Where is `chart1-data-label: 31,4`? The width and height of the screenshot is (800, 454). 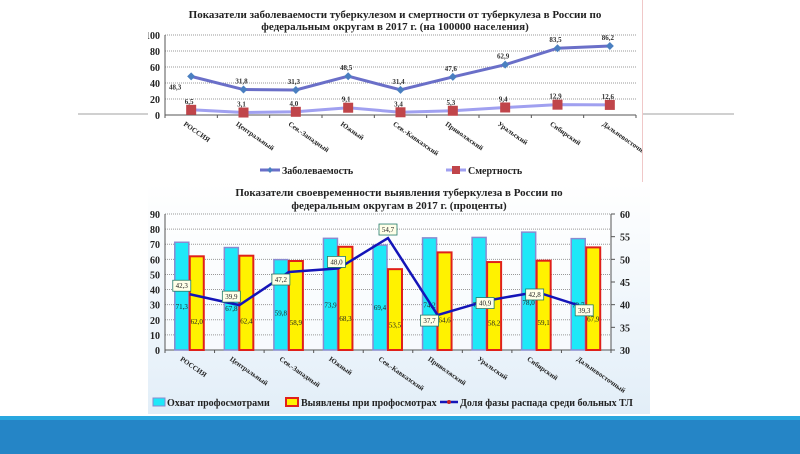
chart1-data-label: 31,4 is located at coordinates (398, 82).